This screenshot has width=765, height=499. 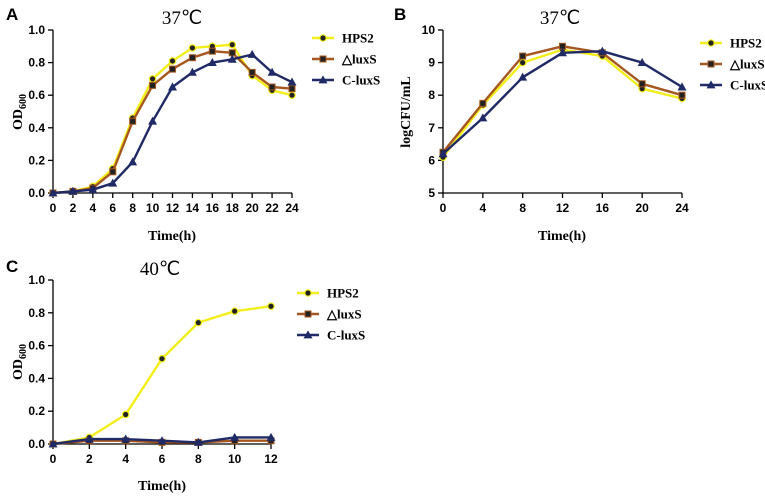 What do you see at coordinates (173, 208) in the screenshot?
I see `x-tick-label: 12` at bounding box center [173, 208].